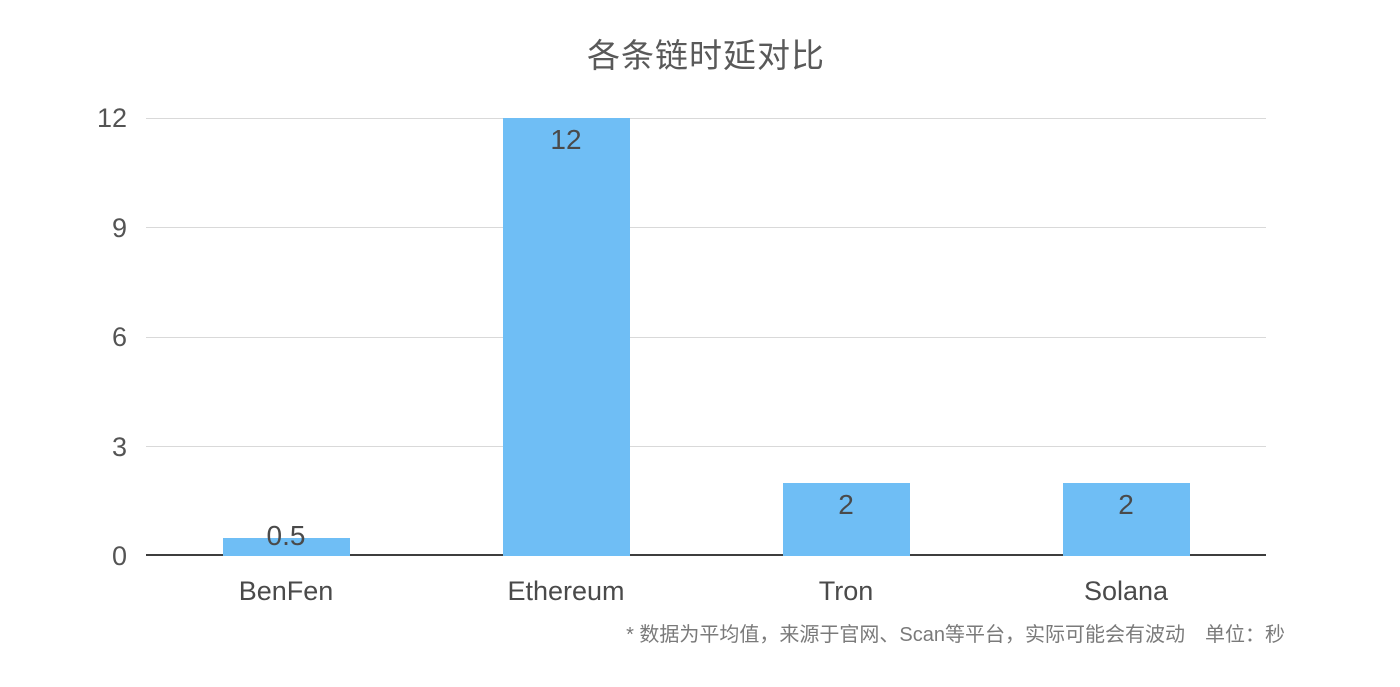 The width and height of the screenshot is (1400, 687). I want to click on bar-value-label: 0.5, so click(286, 535).